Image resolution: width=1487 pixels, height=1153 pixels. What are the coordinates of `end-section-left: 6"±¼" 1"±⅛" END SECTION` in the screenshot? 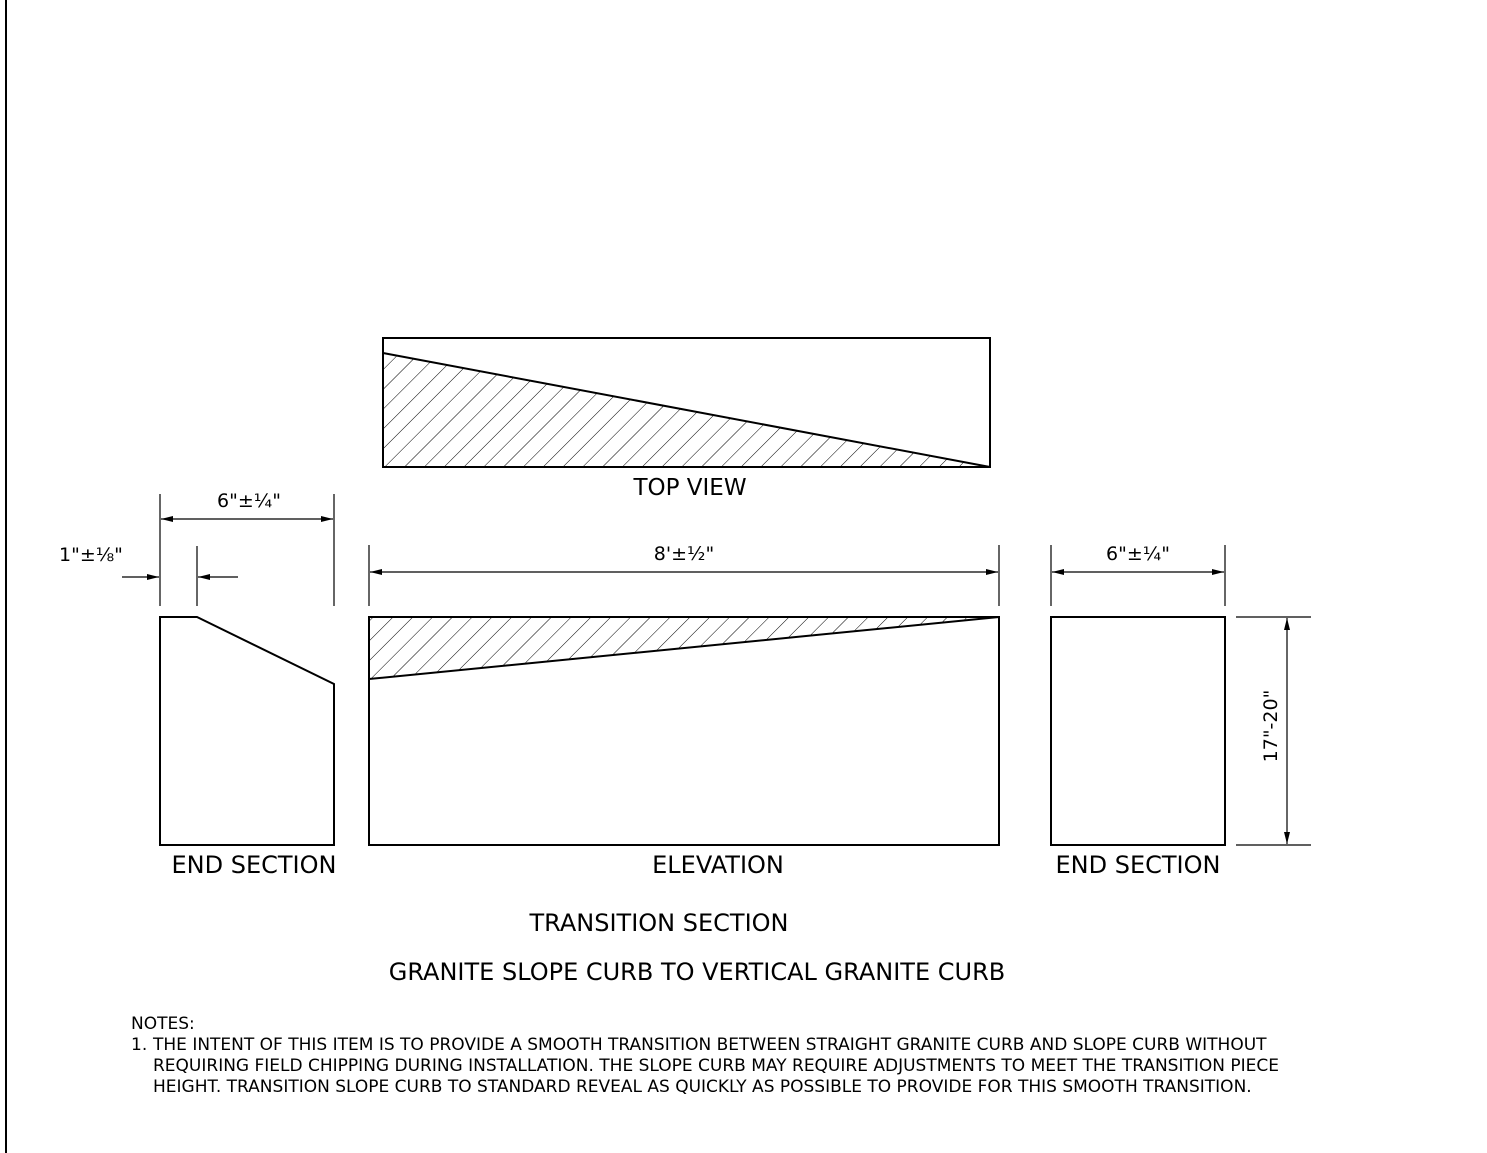 It's located at (197, 684).